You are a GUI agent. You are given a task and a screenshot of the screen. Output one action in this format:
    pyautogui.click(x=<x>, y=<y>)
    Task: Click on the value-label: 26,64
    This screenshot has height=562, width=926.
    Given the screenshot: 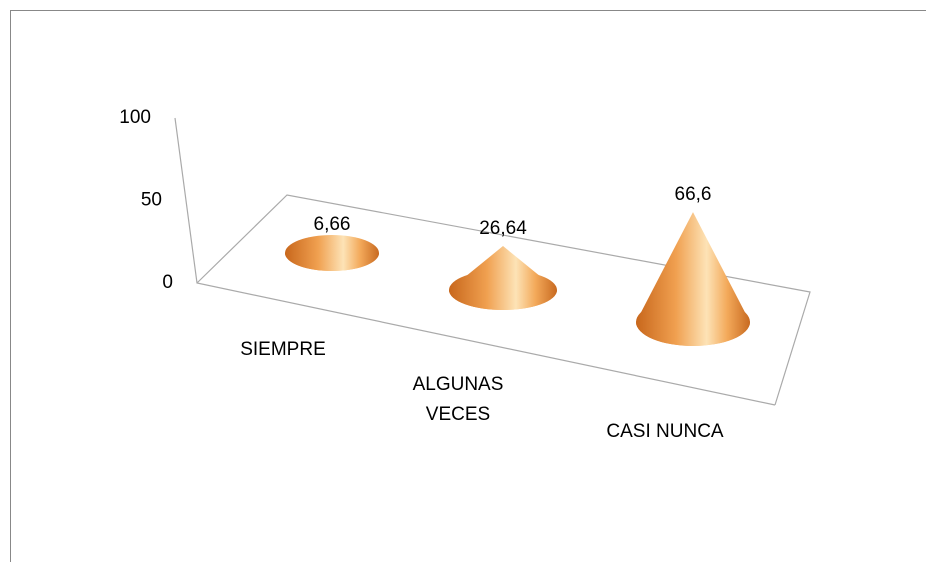 What is the action you would take?
    pyautogui.click(x=503, y=228)
    